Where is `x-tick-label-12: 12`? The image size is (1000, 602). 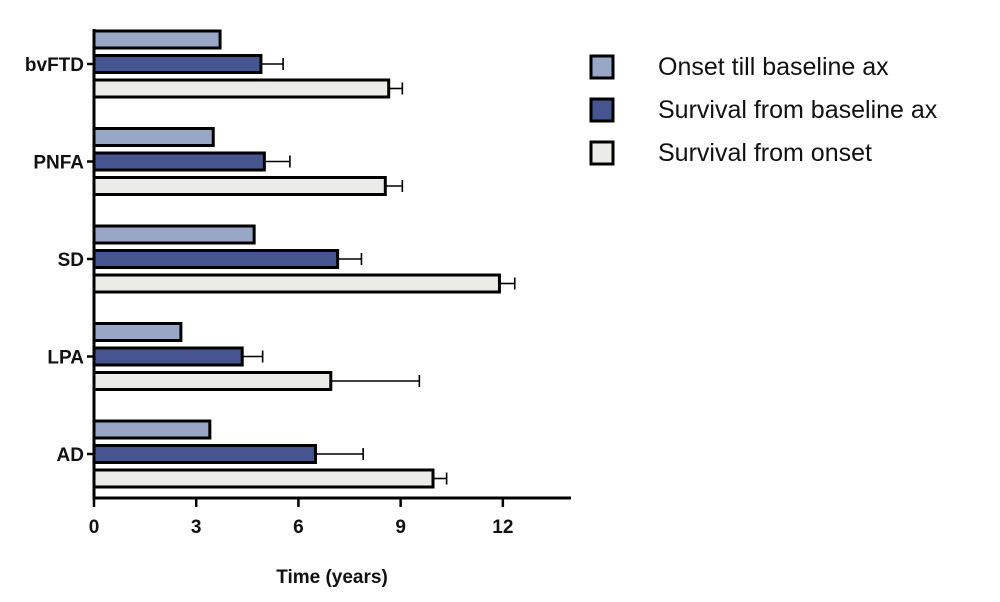 x-tick-label-12: 12 is located at coordinates (502, 527).